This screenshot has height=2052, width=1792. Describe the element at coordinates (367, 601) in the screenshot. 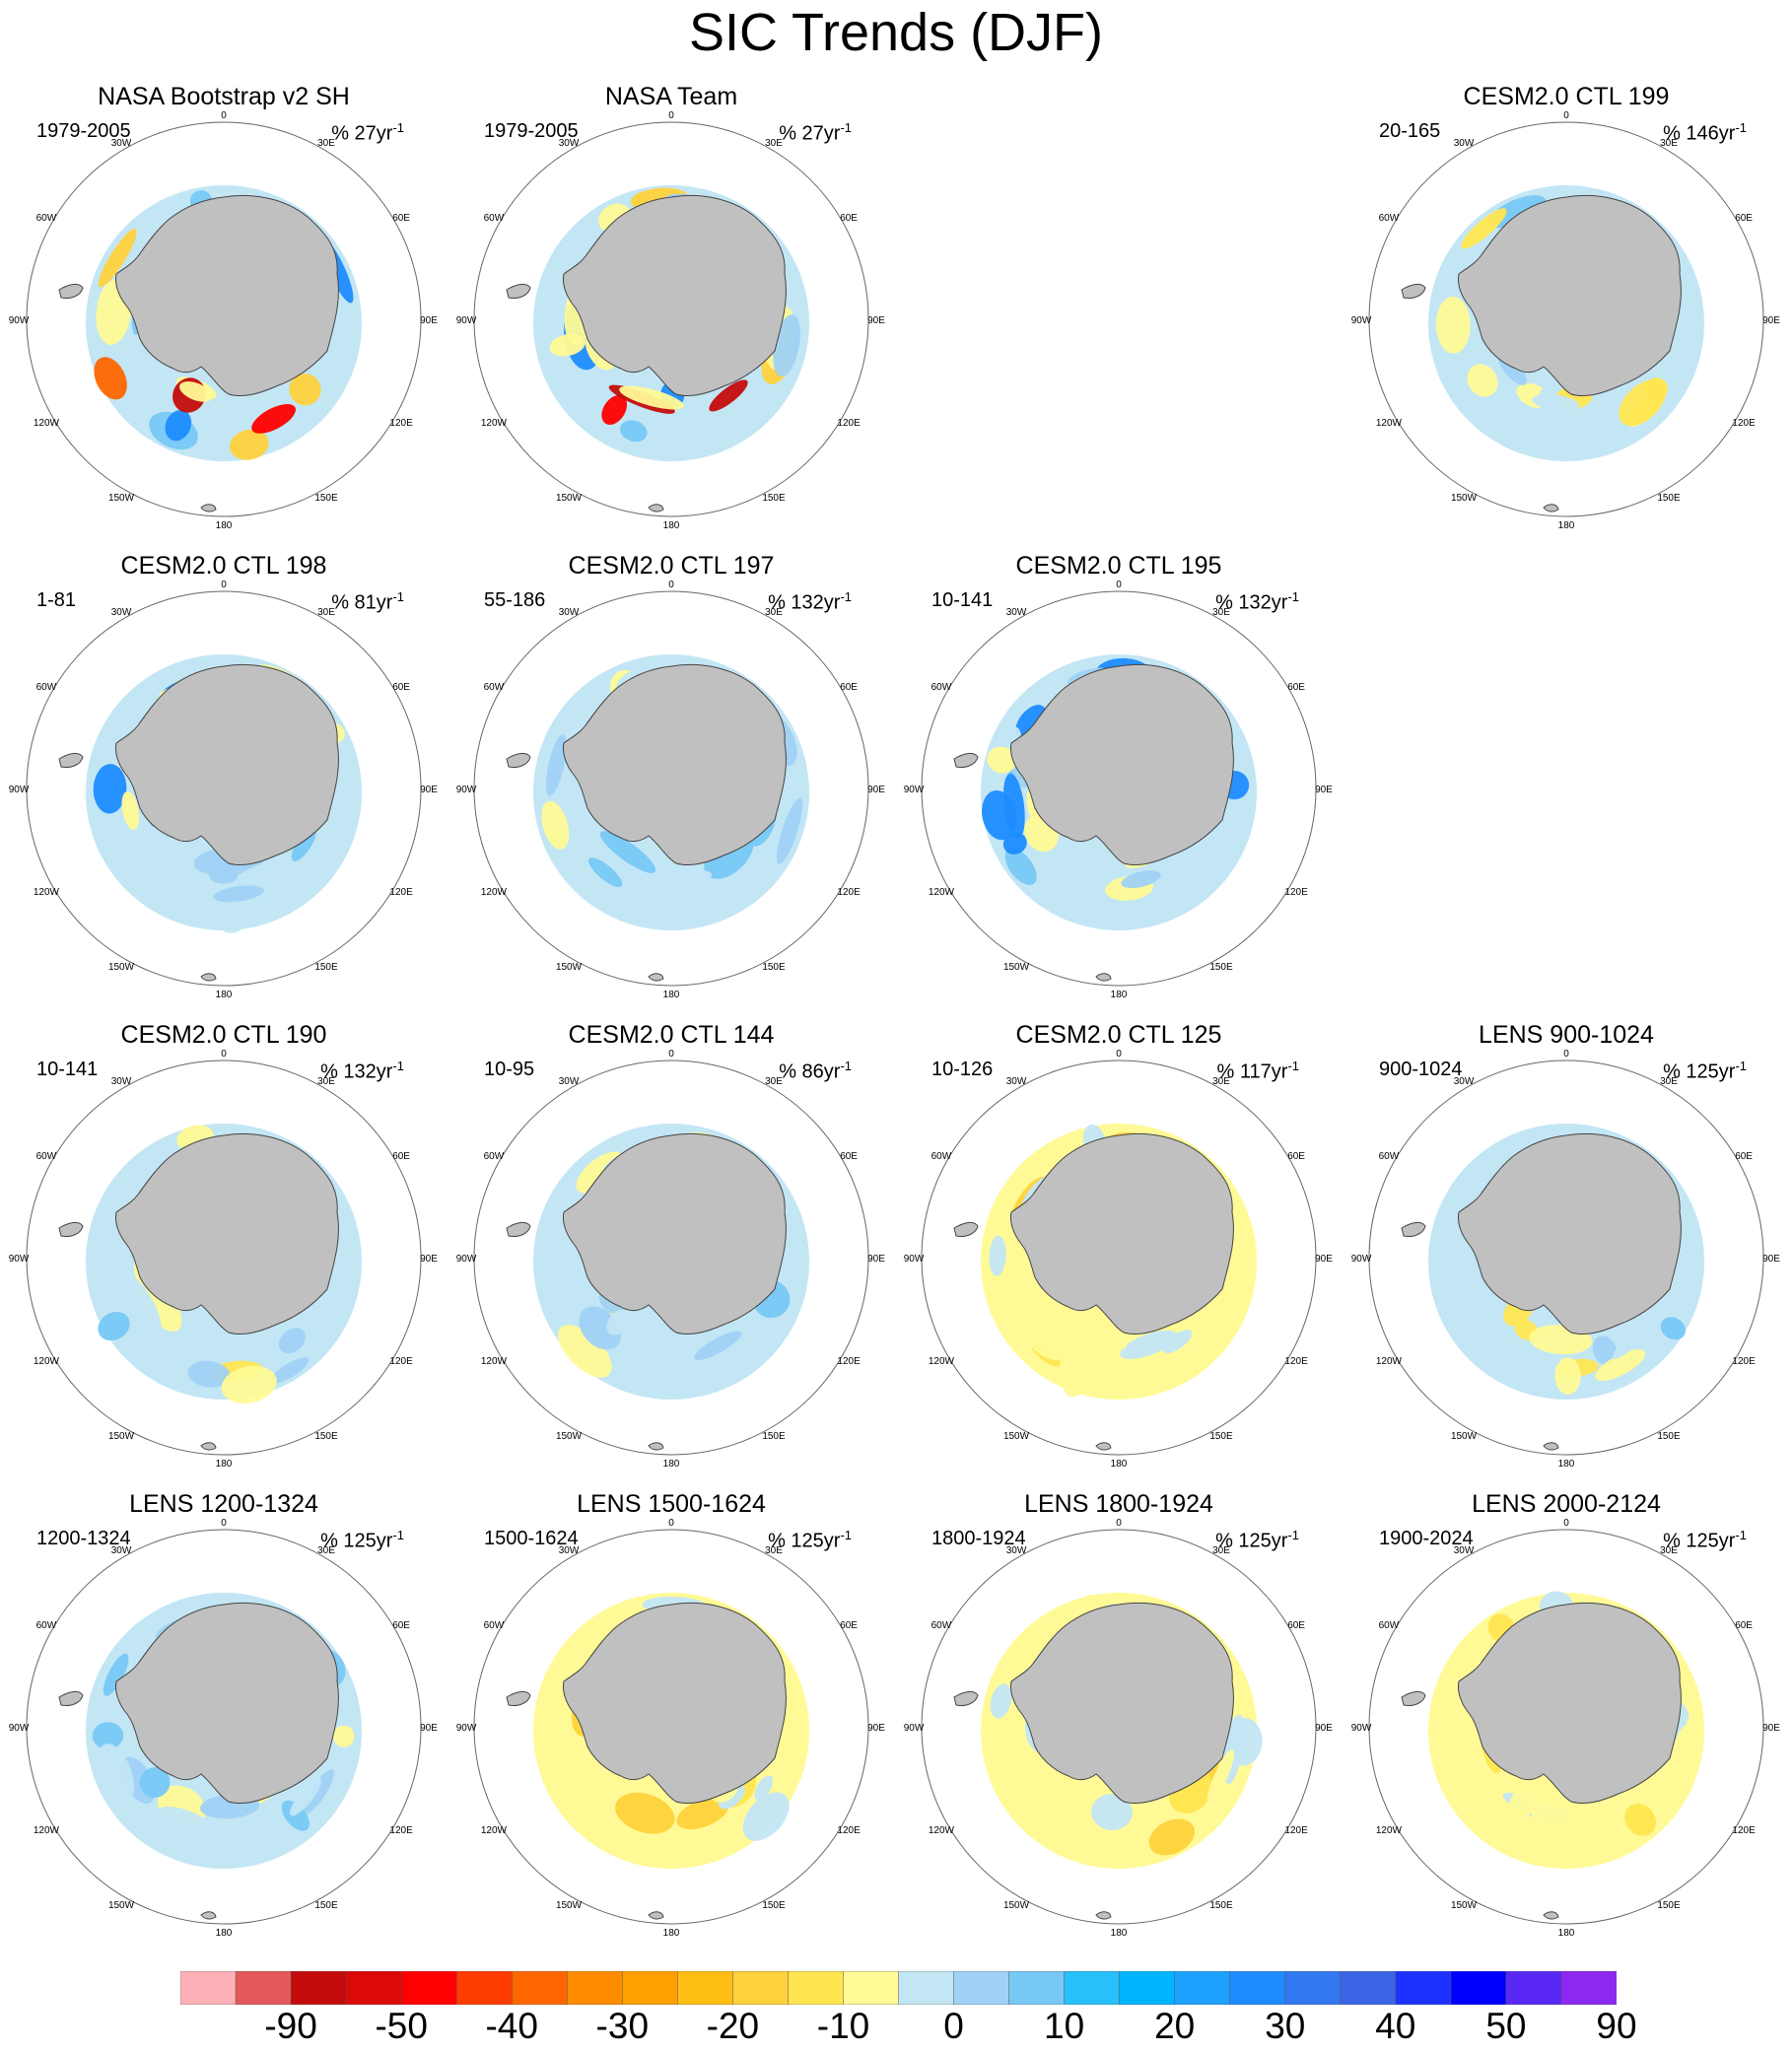

I see `panel-trend-units: % 81yr-1` at that location.